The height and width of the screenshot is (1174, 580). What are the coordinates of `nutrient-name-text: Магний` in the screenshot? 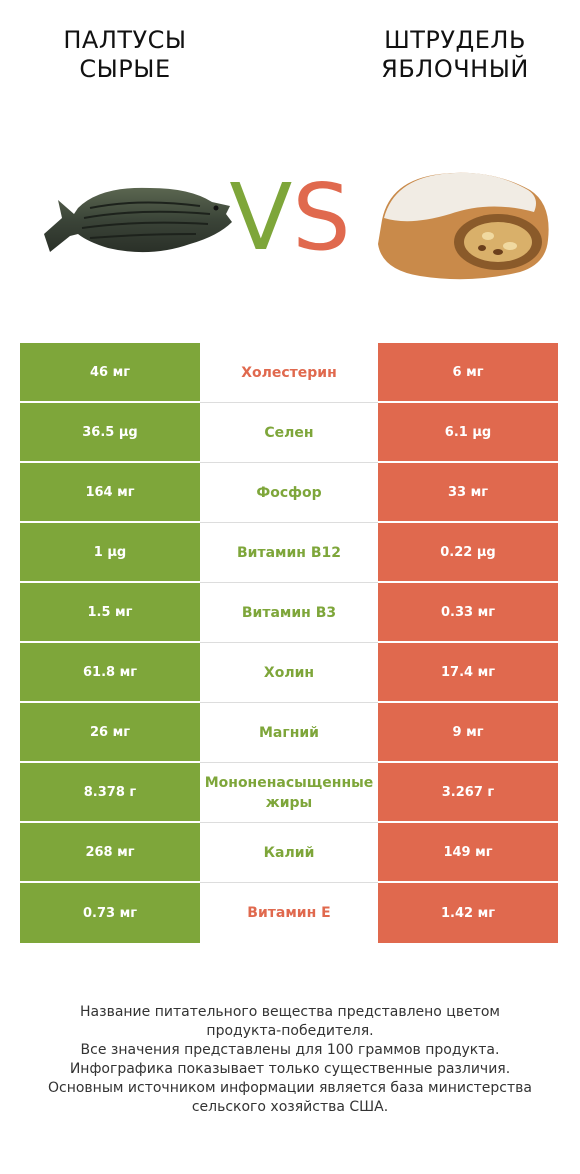 It's located at (289, 732).